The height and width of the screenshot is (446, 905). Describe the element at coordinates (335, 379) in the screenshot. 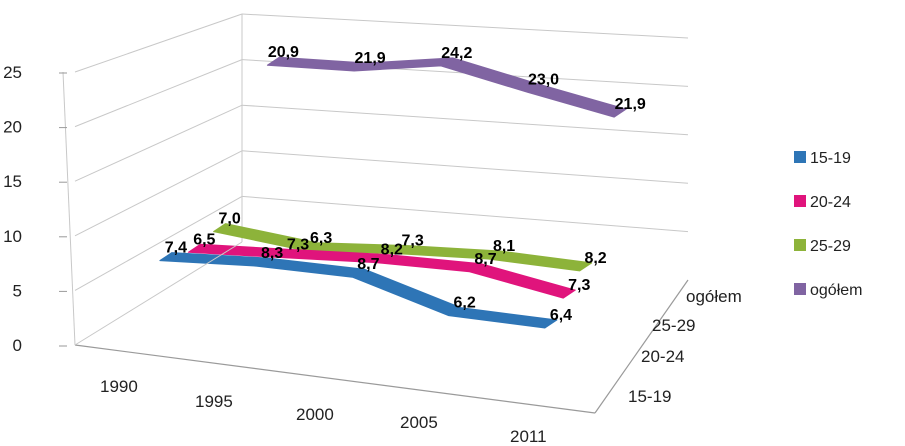

I see `x-axis` at that location.